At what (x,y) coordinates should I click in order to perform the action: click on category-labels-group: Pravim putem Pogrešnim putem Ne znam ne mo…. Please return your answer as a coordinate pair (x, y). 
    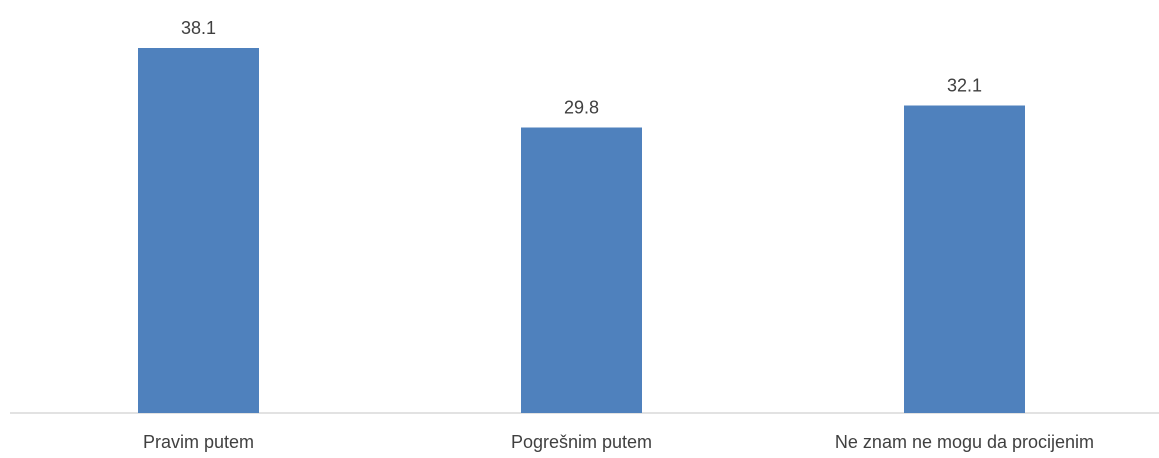
    Looking at the image, I should click on (618, 442).